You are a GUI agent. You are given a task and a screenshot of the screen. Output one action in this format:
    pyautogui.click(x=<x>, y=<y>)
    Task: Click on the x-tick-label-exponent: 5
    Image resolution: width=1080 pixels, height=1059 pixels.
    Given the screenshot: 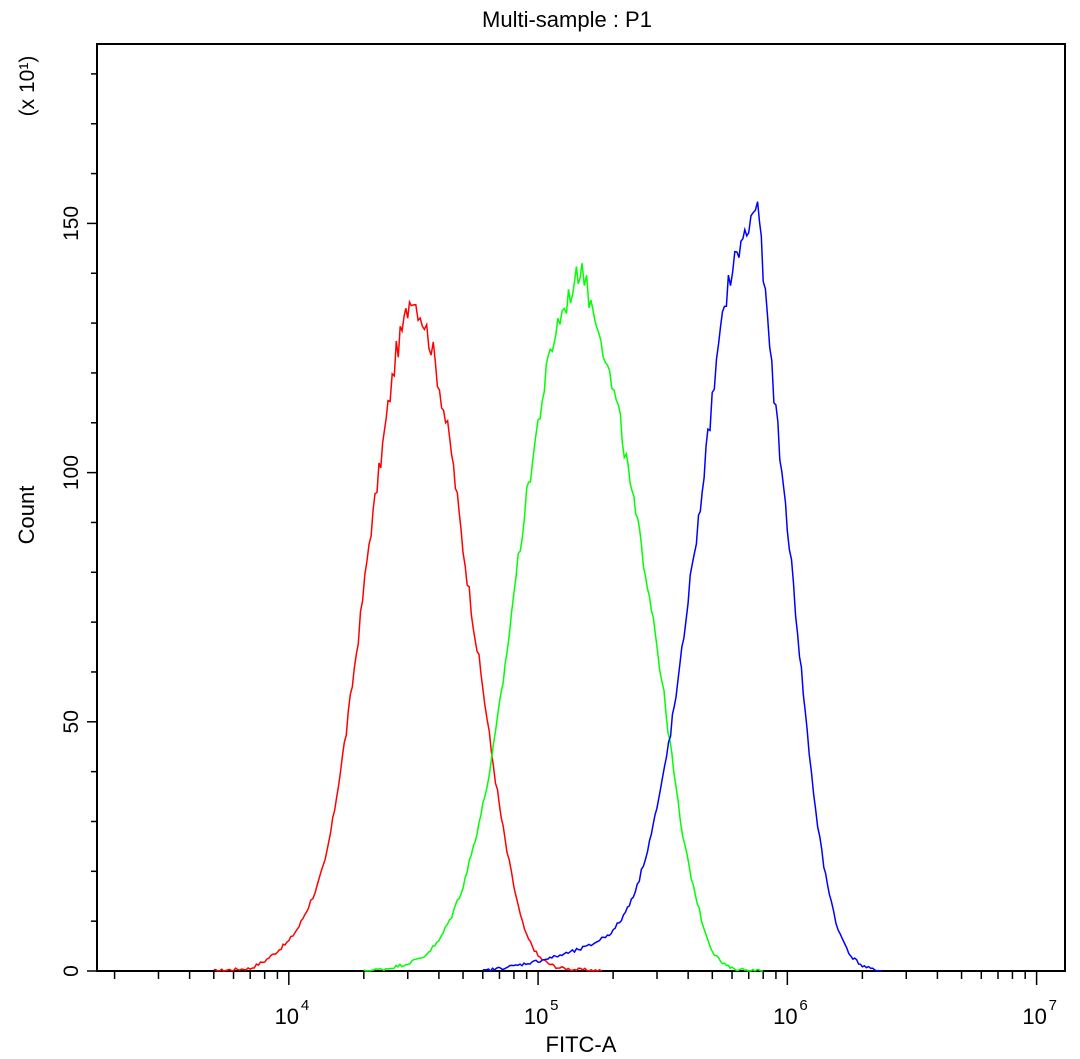 What is the action you would take?
    pyautogui.click(x=554, y=1005)
    